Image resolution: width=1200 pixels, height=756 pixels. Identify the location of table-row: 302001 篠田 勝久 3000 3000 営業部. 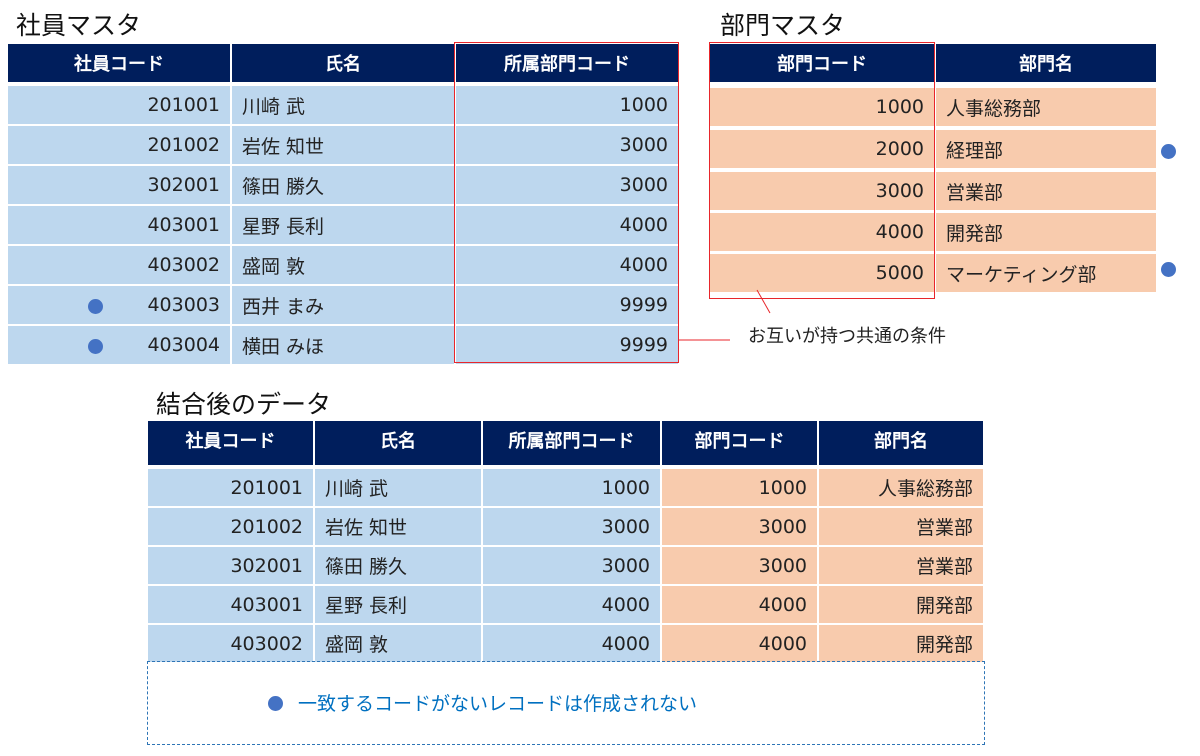
(566, 565).